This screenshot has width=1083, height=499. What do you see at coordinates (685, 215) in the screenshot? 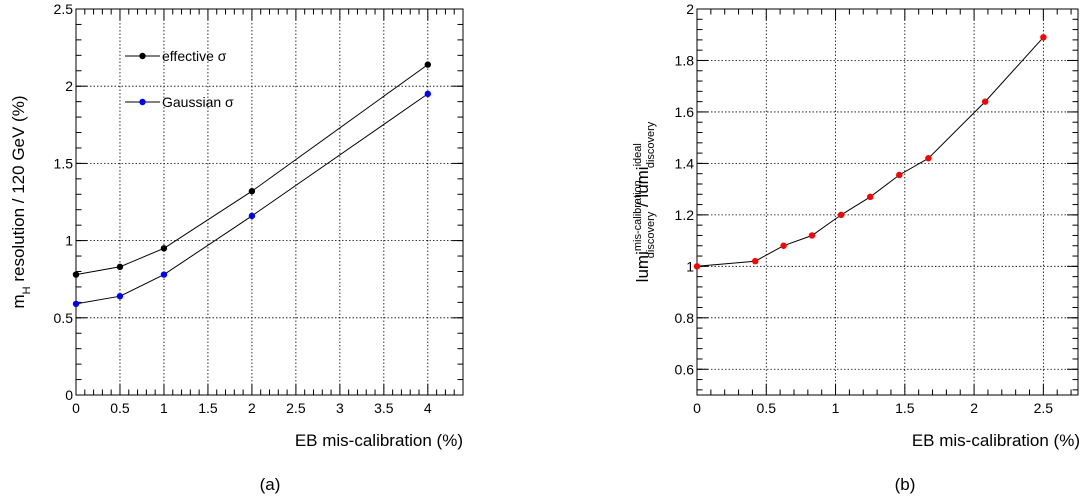
I see `y-tick-label: 1.2` at bounding box center [685, 215].